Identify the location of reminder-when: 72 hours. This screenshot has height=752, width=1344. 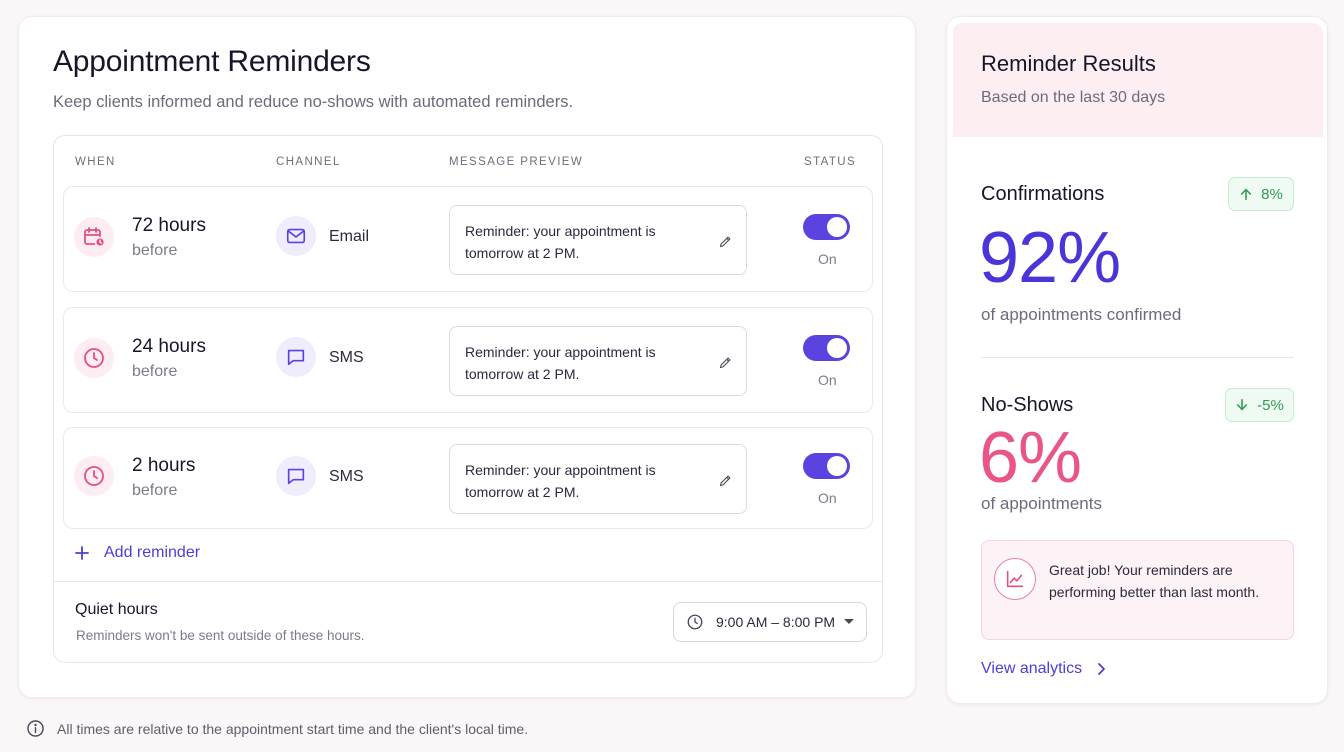
(169, 225).